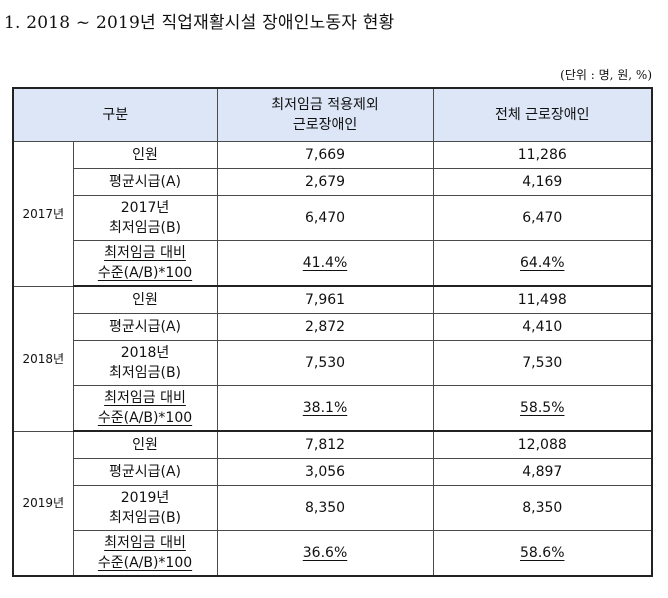 The image size is (668, 598). I want to click on exempt-min-wage: 6,470, so click(325, 218).